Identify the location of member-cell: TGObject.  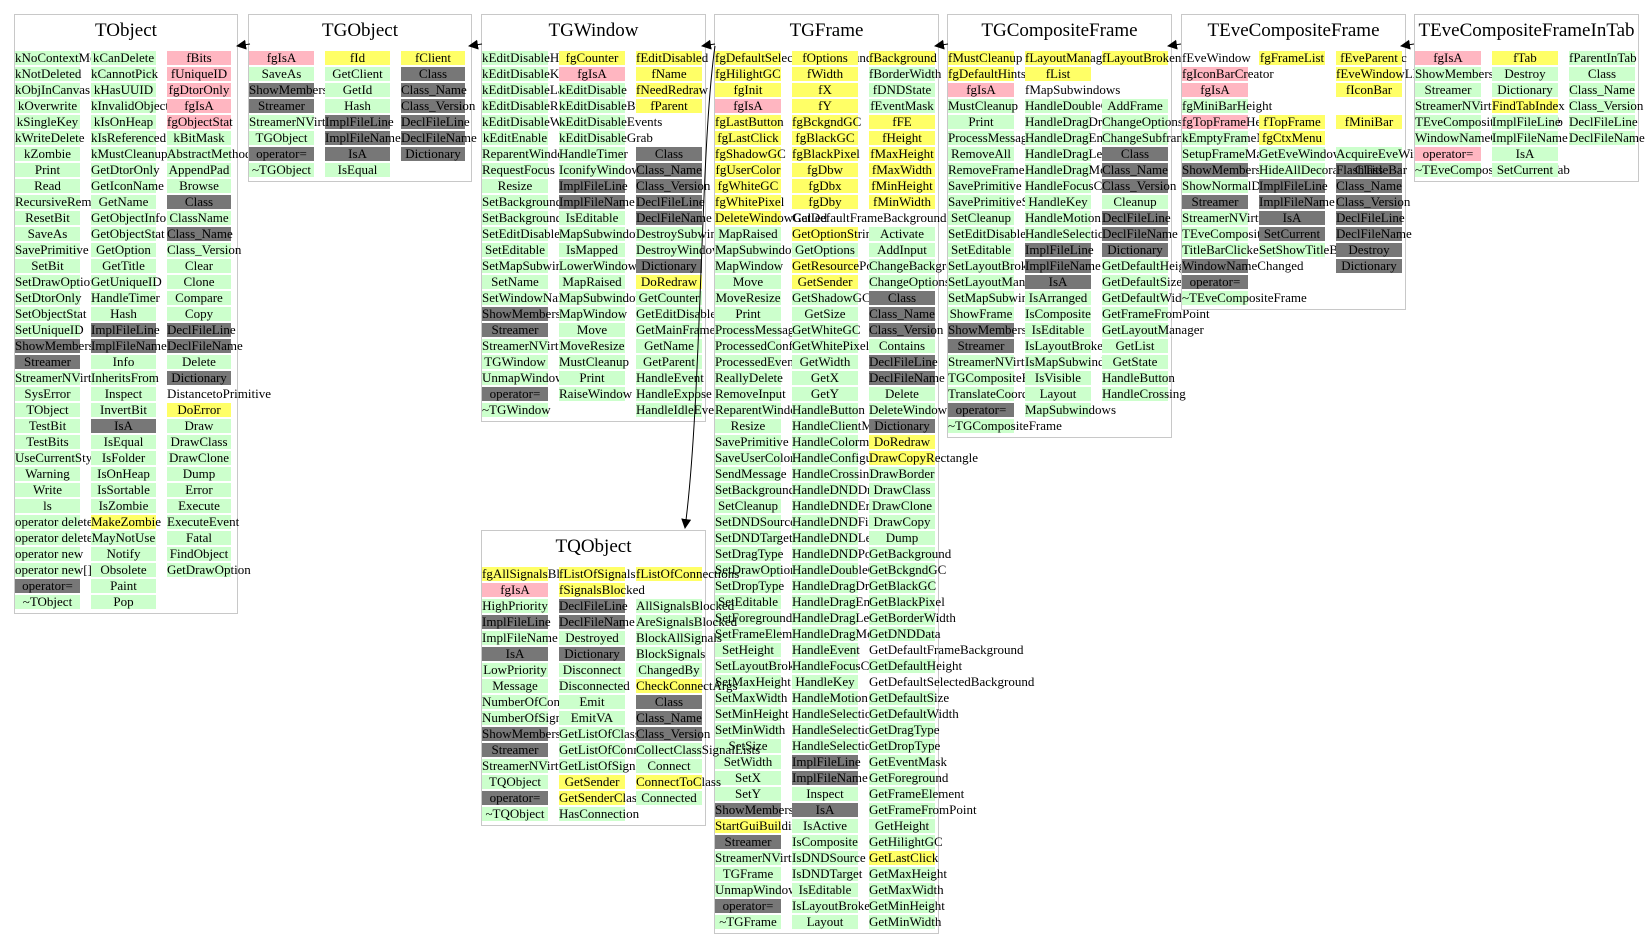
(281, 138).